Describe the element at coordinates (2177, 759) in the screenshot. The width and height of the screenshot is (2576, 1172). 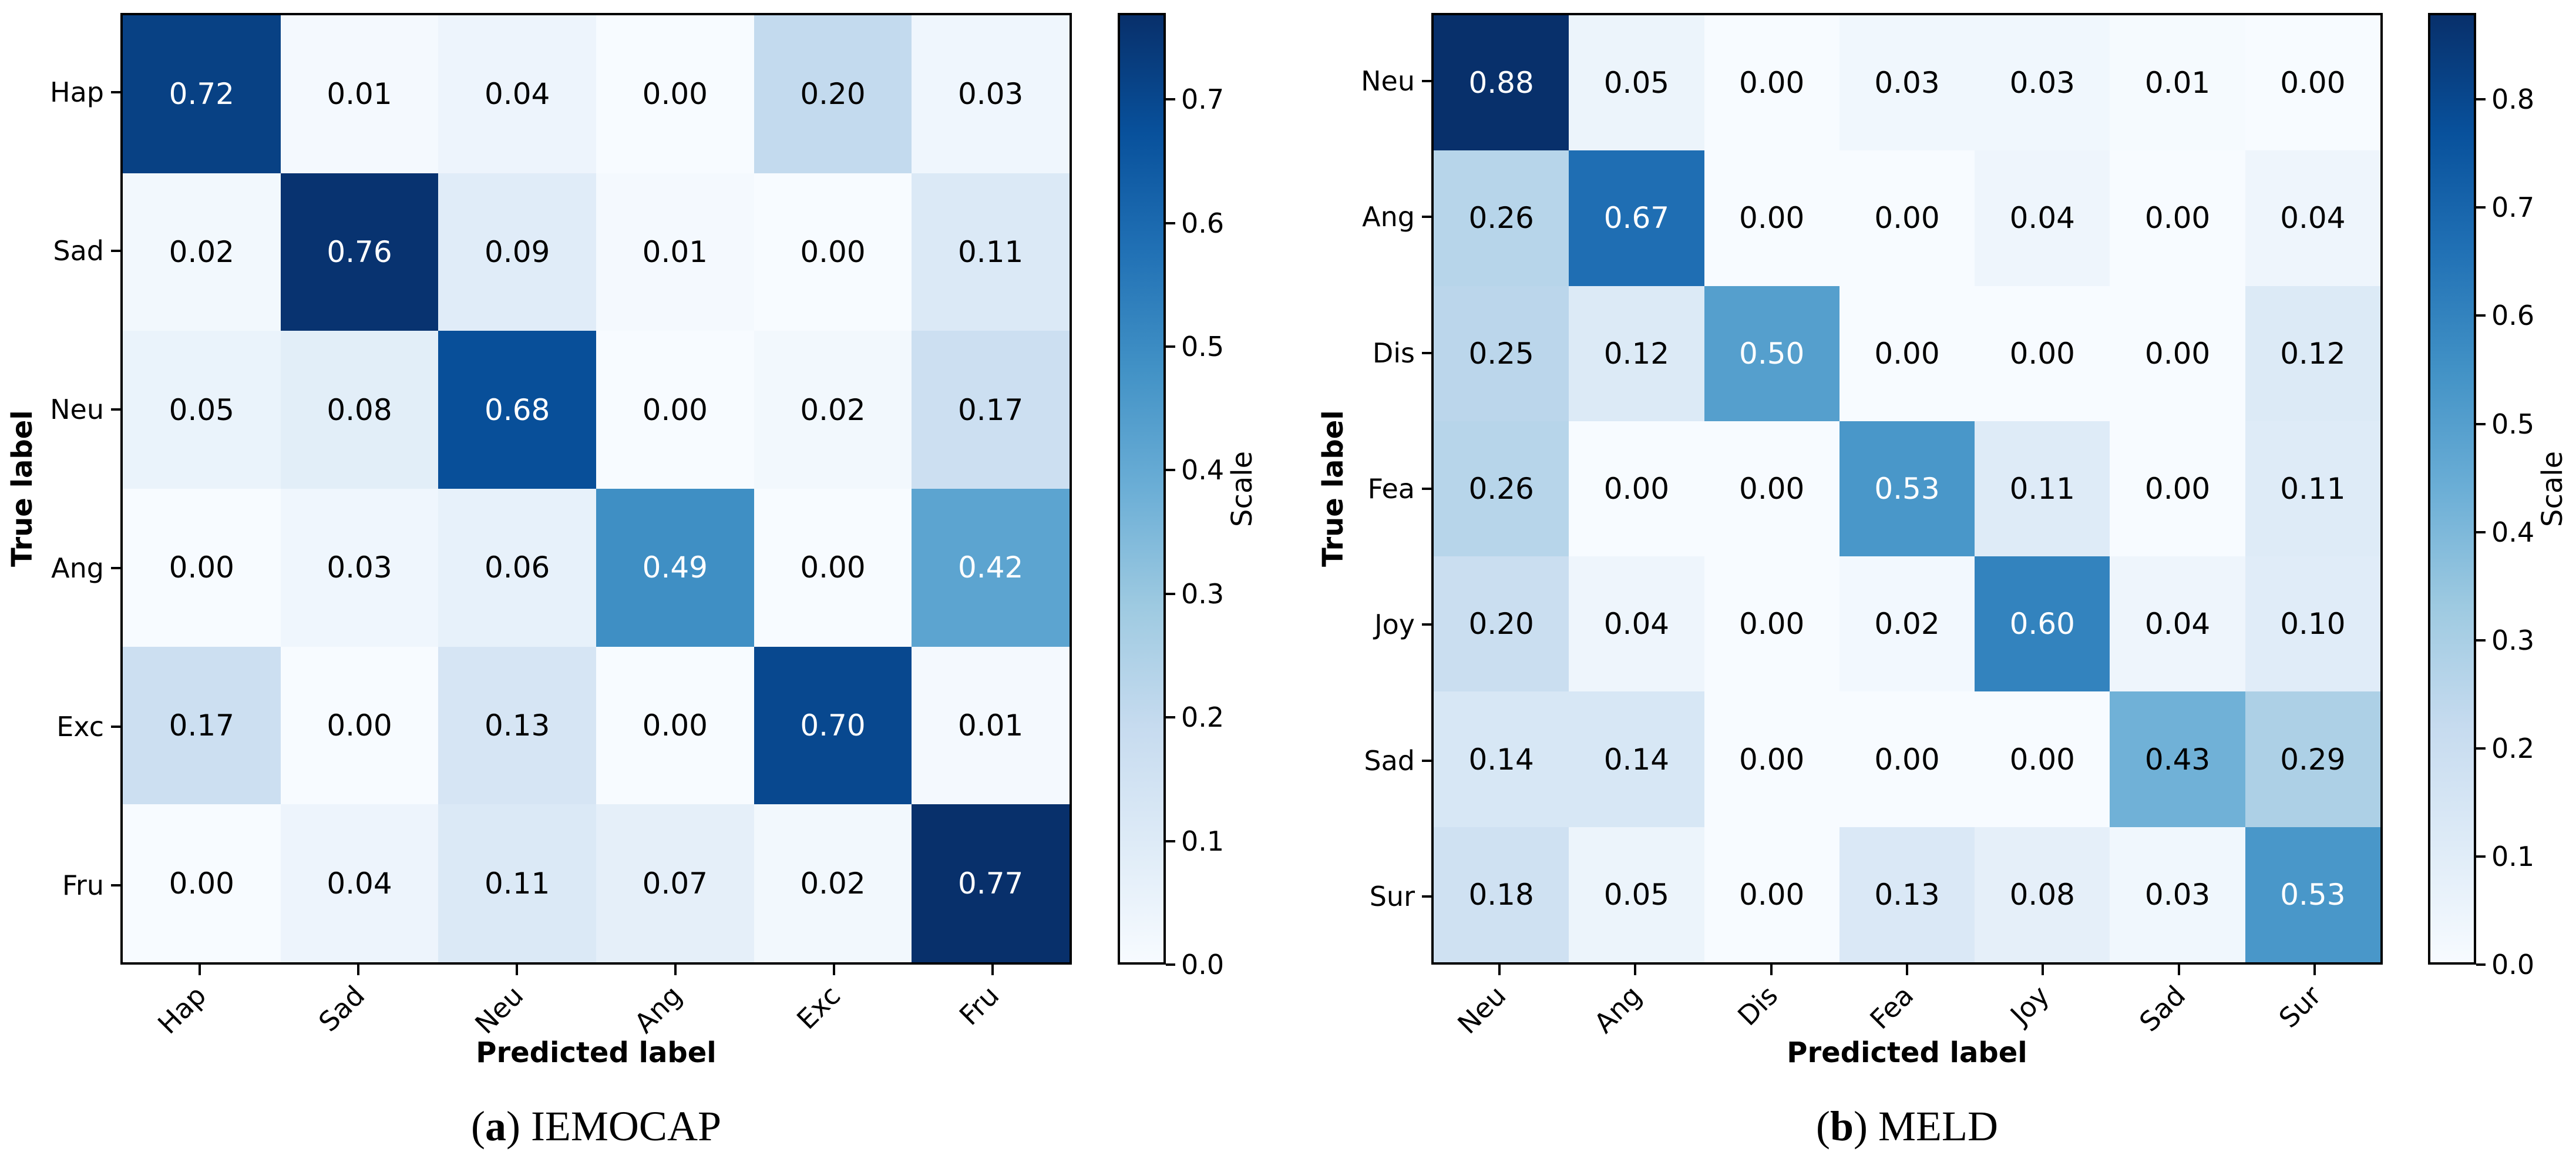
I see `matrix-cell: 0.43` at that location.